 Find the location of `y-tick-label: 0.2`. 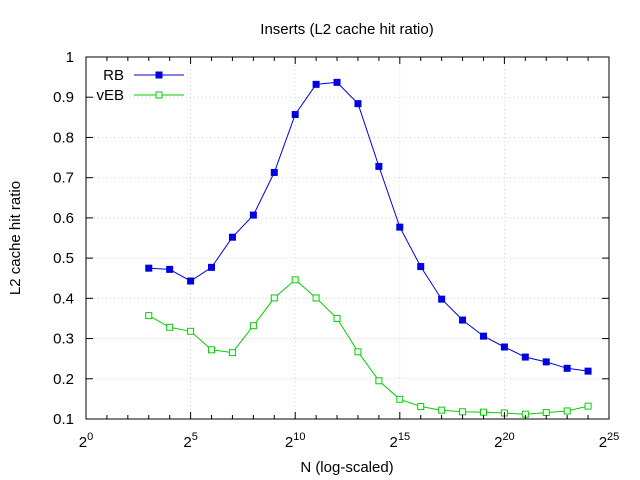

y-tick-label: 0.2 is located at coordinates (63, 379).